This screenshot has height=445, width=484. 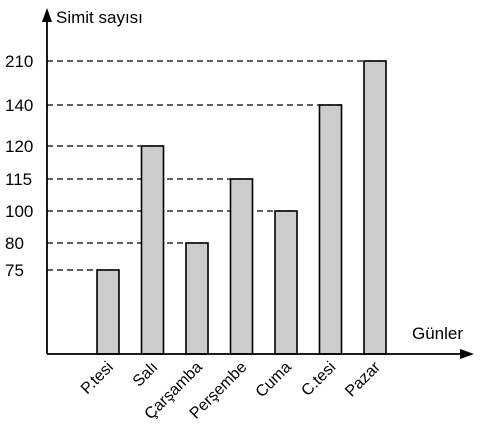 I want to click on x-axis-arrow, so click(x=467, y=354).